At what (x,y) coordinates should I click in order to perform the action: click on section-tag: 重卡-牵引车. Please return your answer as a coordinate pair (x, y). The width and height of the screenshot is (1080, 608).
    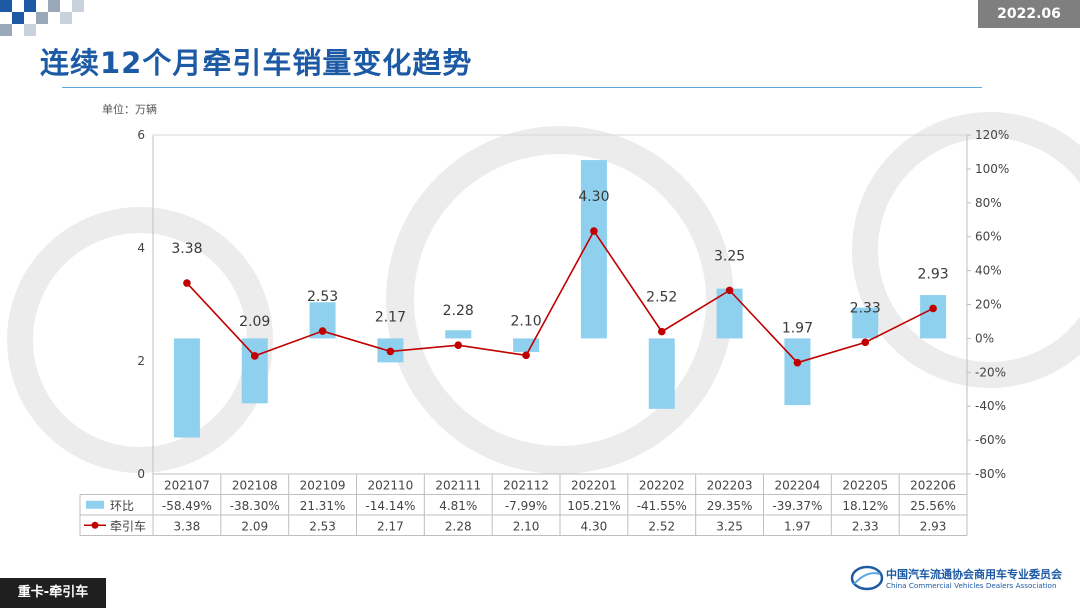
    Looking at the image, I should click on (53, 593).